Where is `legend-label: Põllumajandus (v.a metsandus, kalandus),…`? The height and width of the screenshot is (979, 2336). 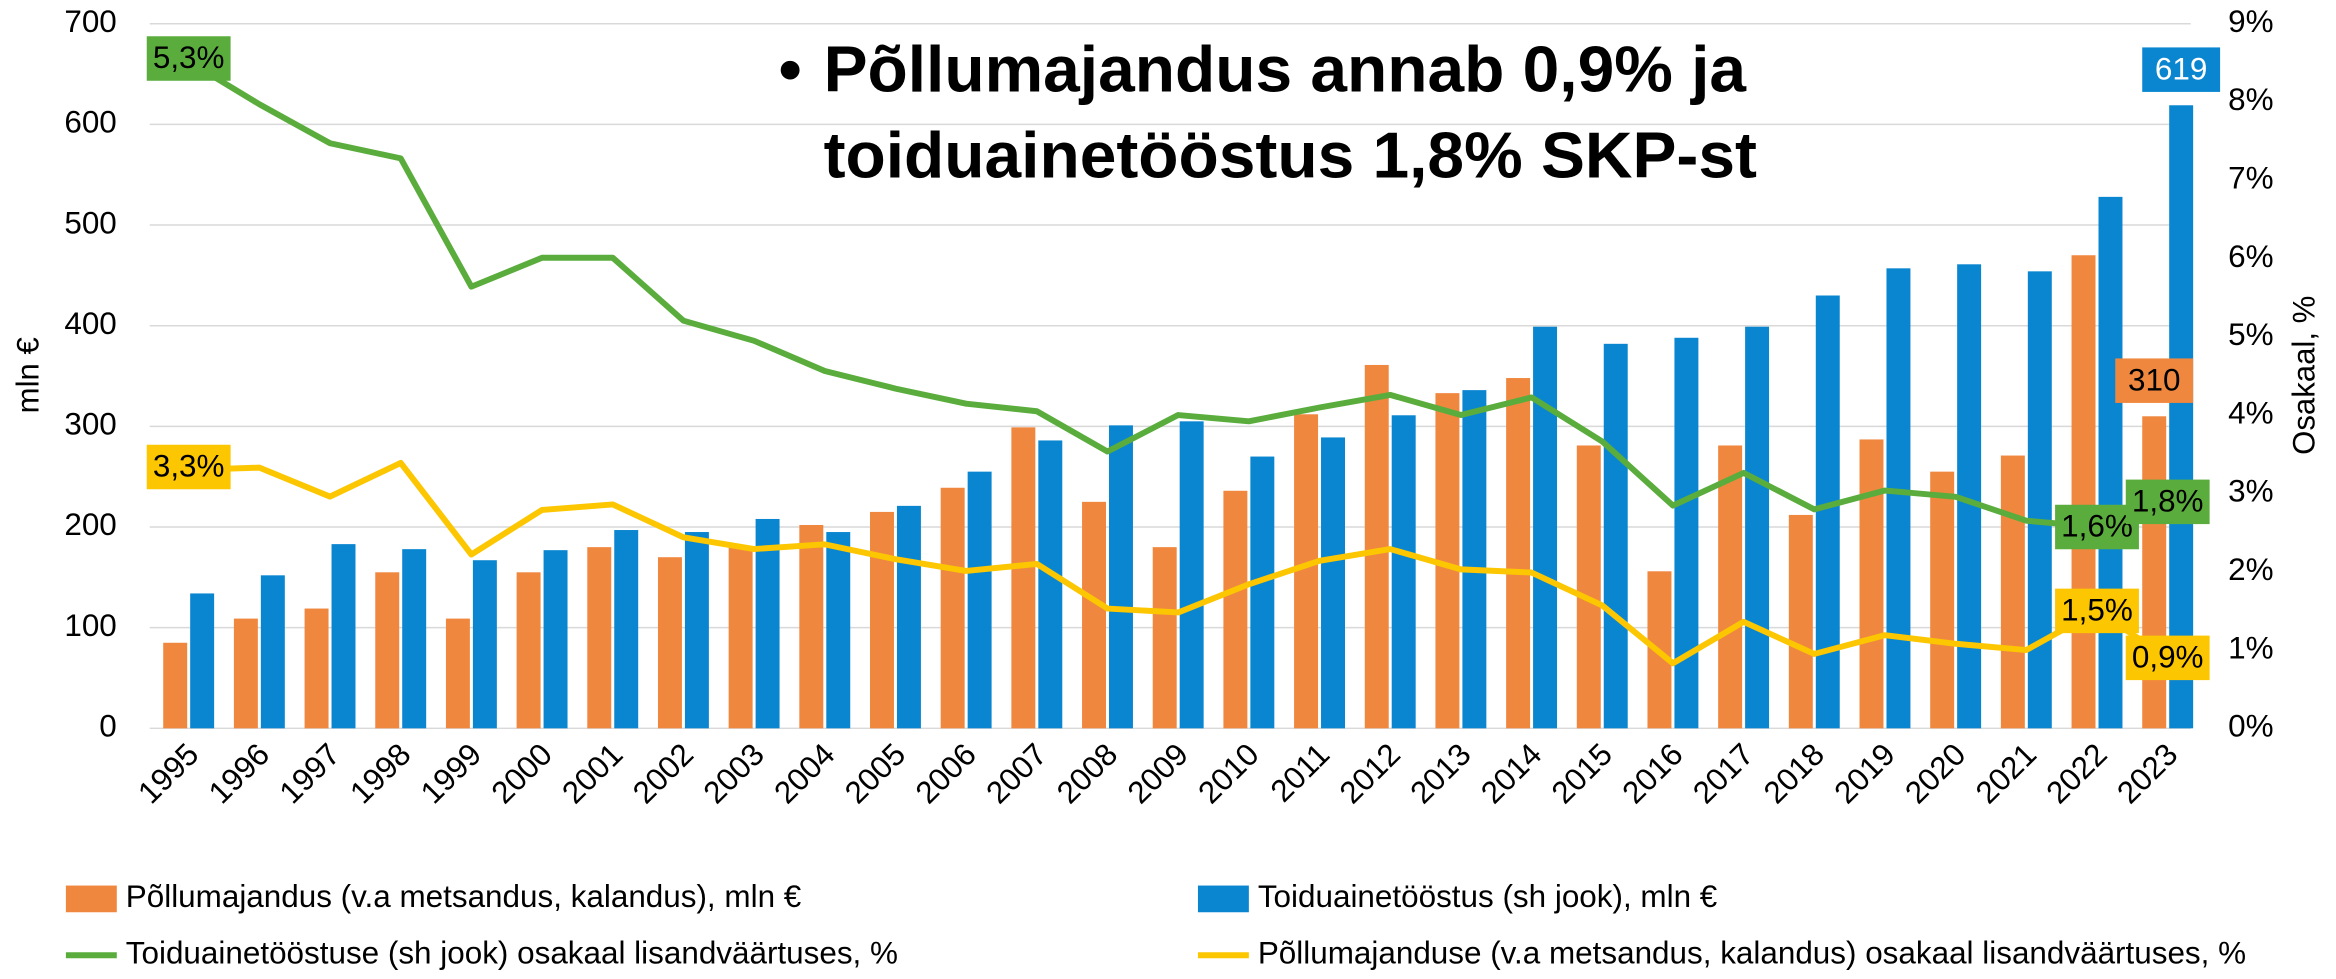
legend-label: Põllumajandus (v.a metsandus, kalandus),… is located at coordinates (463, 896).